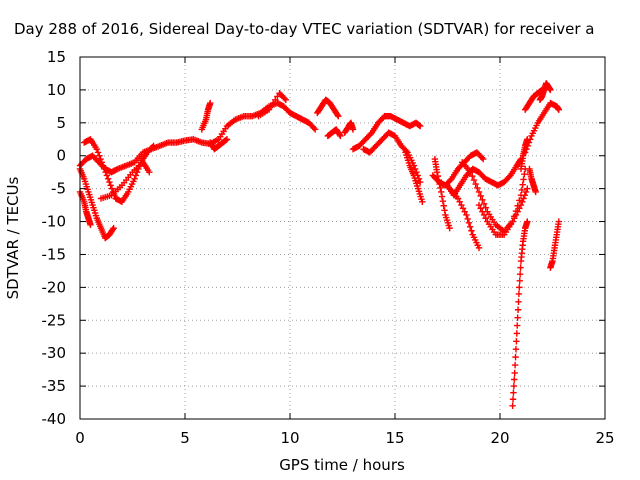 The height and width of the screenshot is (480, 640). Describe the element at coordinates (289, 438) in the screenshot. I see `x-tick-label: 10` at that location.